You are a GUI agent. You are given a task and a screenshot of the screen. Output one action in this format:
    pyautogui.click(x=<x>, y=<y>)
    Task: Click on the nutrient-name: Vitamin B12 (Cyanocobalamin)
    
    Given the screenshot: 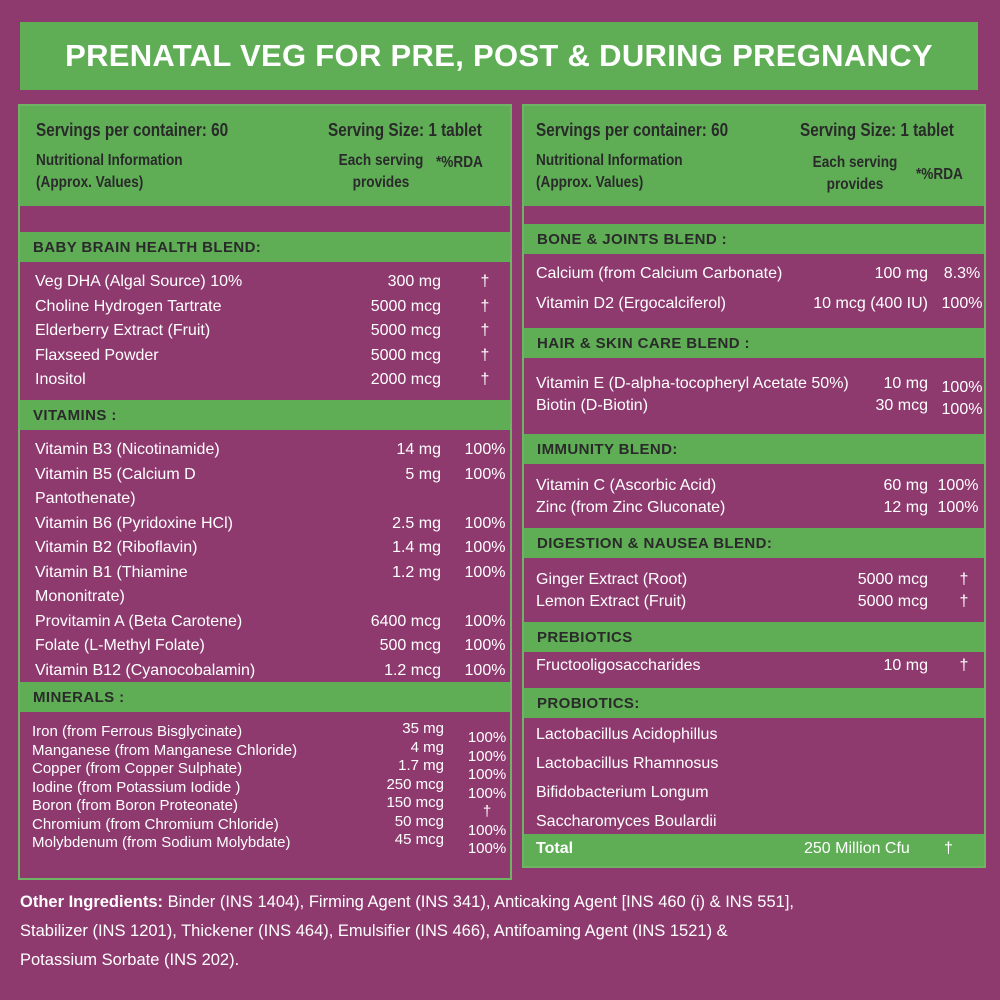 What is the action you would take?
    pyautogui.click(x=145, y=670)
    